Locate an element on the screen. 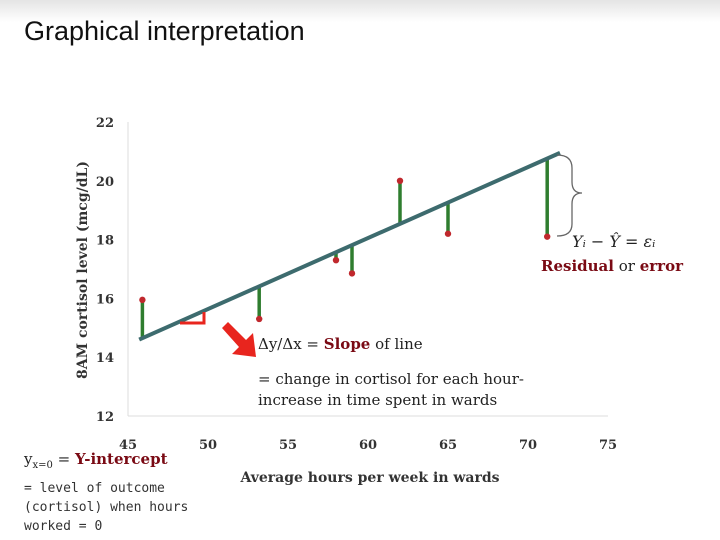 The image size is (720, 540). or-word: or is located at coordinates (626, 266).